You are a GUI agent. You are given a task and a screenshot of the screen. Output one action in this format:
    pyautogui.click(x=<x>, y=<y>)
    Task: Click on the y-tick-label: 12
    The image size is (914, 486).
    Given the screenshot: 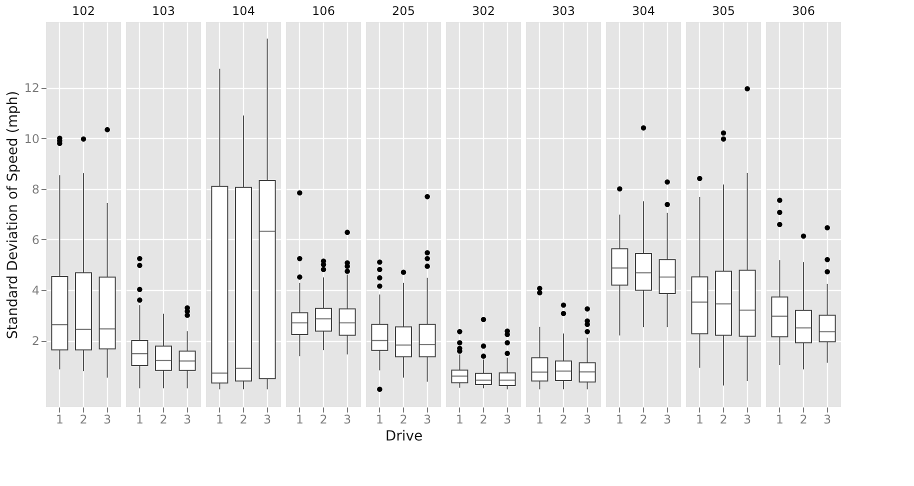 What is the action you would take?
    pyautogui.click(x=32, y=88)
    